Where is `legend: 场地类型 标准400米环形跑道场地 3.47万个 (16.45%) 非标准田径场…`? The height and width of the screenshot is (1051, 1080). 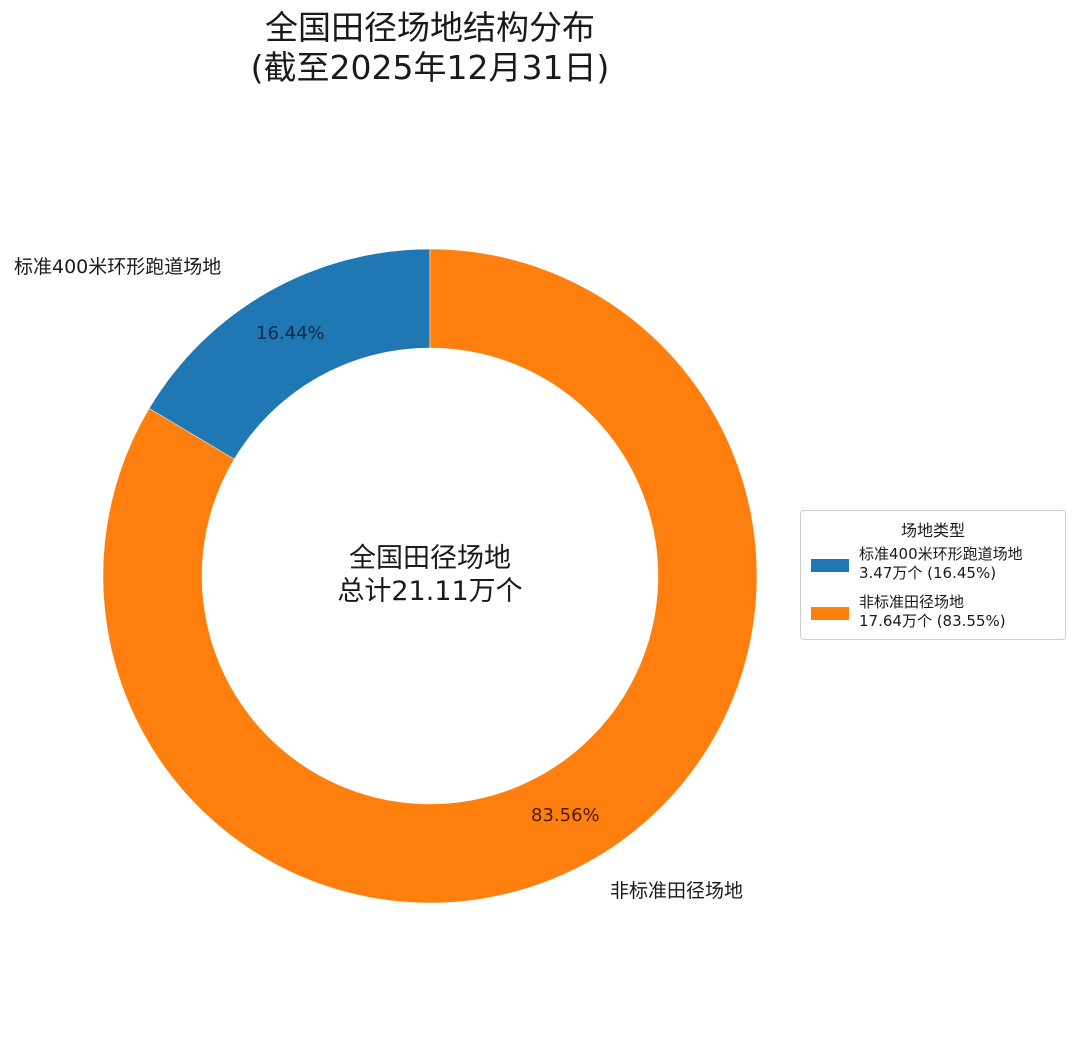
legend: 场地类型 标准400米环形跑道场地 3.47万个 (16.45%) 非标准田径场… is located at coordinates (933, 575).